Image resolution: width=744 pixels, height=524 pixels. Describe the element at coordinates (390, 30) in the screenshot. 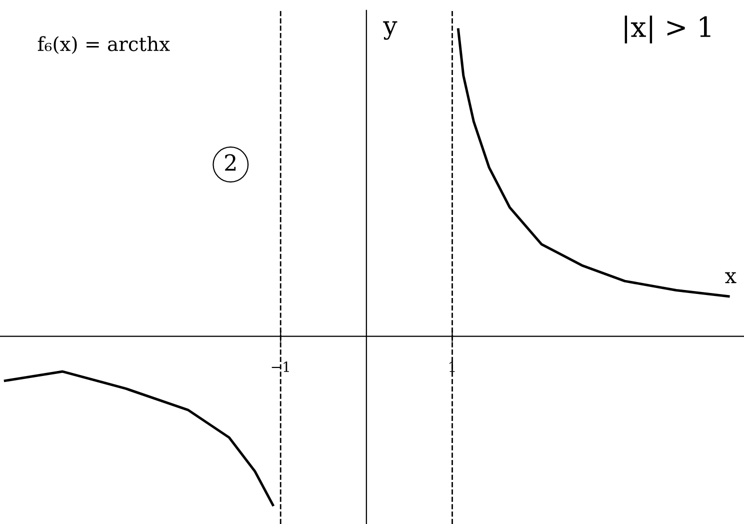

I see `y-axis-title: y` at that location.